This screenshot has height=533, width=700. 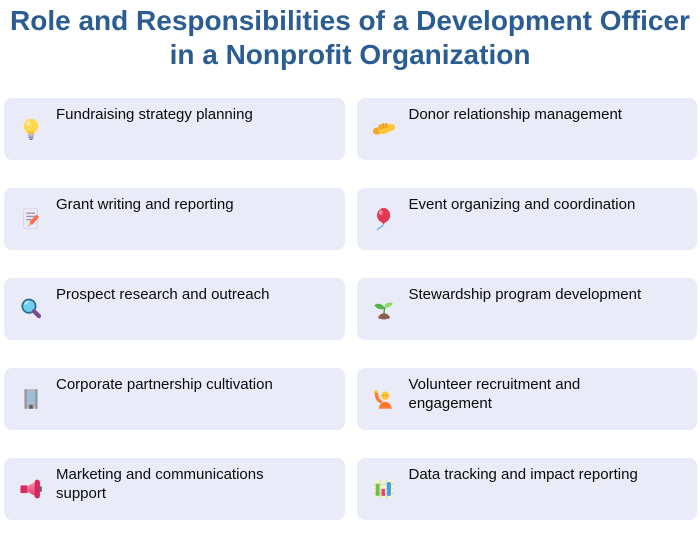 What do you see at coordinates (526, 219) in the screenshot?
I see `card-balloon: Event organizing and coordination` at bounding box center [526, 219].